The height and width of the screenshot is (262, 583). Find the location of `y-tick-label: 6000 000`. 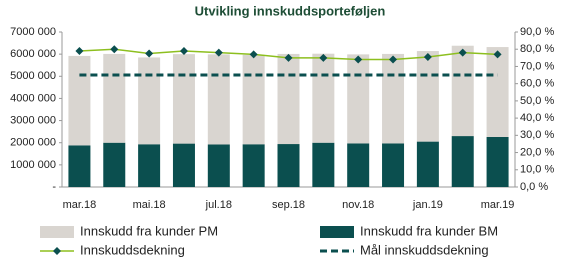

y-tick-label: 6000 000 is located at coordinates (33, 54).